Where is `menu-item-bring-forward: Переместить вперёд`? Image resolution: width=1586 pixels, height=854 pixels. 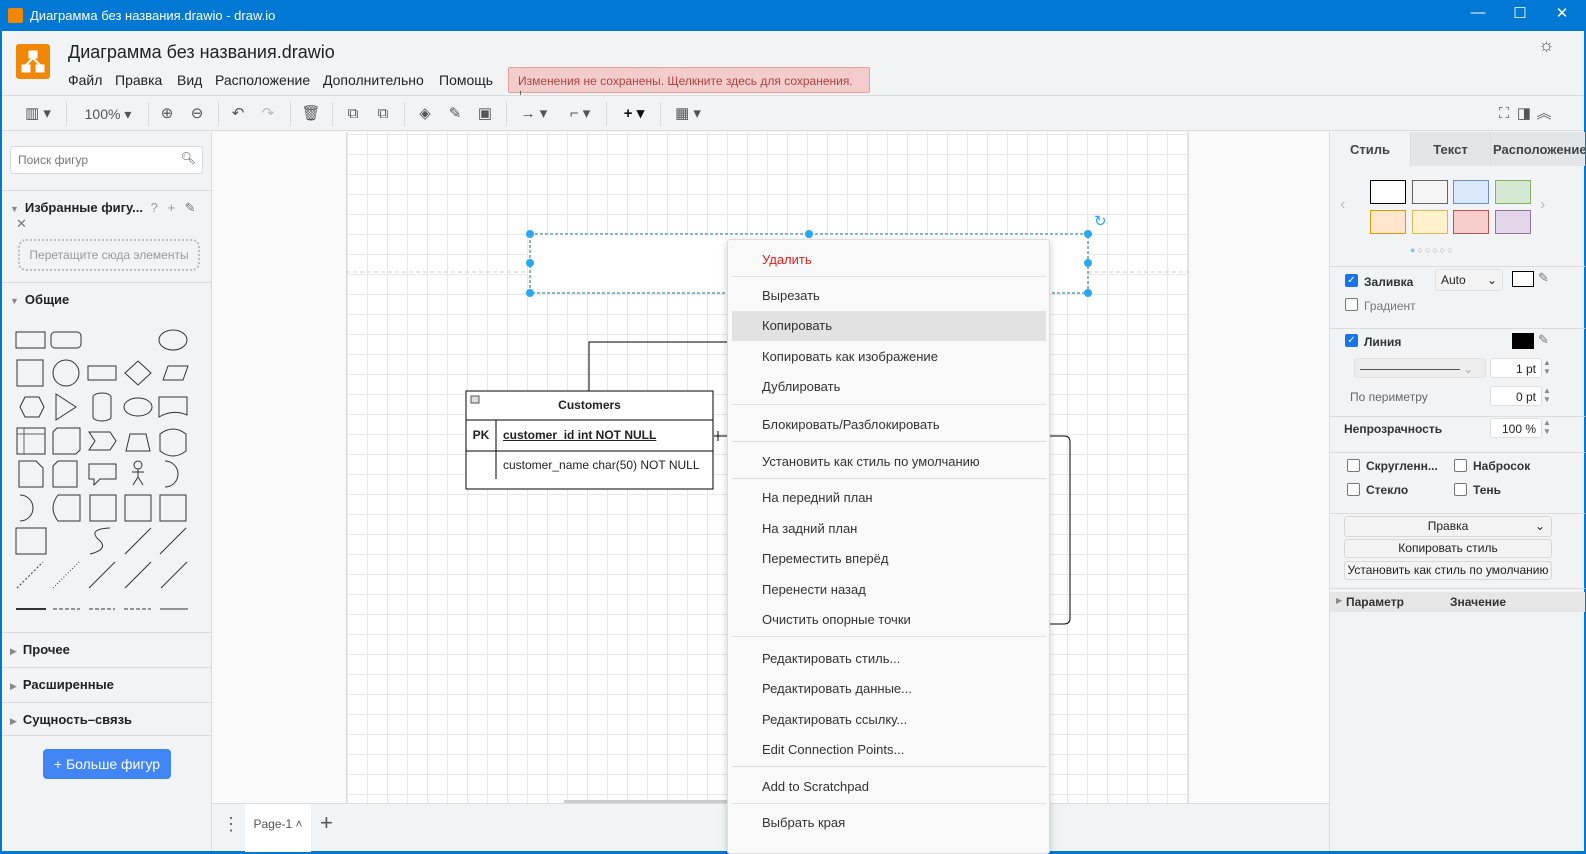
menu-item-bring-forward: Переместить вперёд is located at coordinates (825, 558).